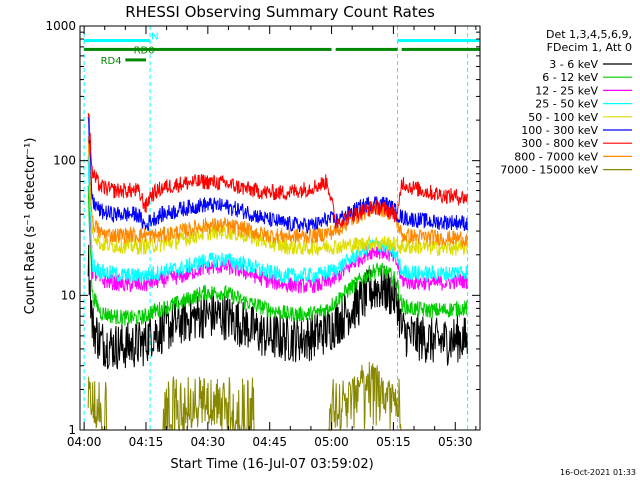 Image resolution: width=640 pixels, height=480 pixels. What do you see at coordinates (208, 442) in the screenshot?
I see `x-tick-label-2: 04:30` at bounding box center [208, 442].